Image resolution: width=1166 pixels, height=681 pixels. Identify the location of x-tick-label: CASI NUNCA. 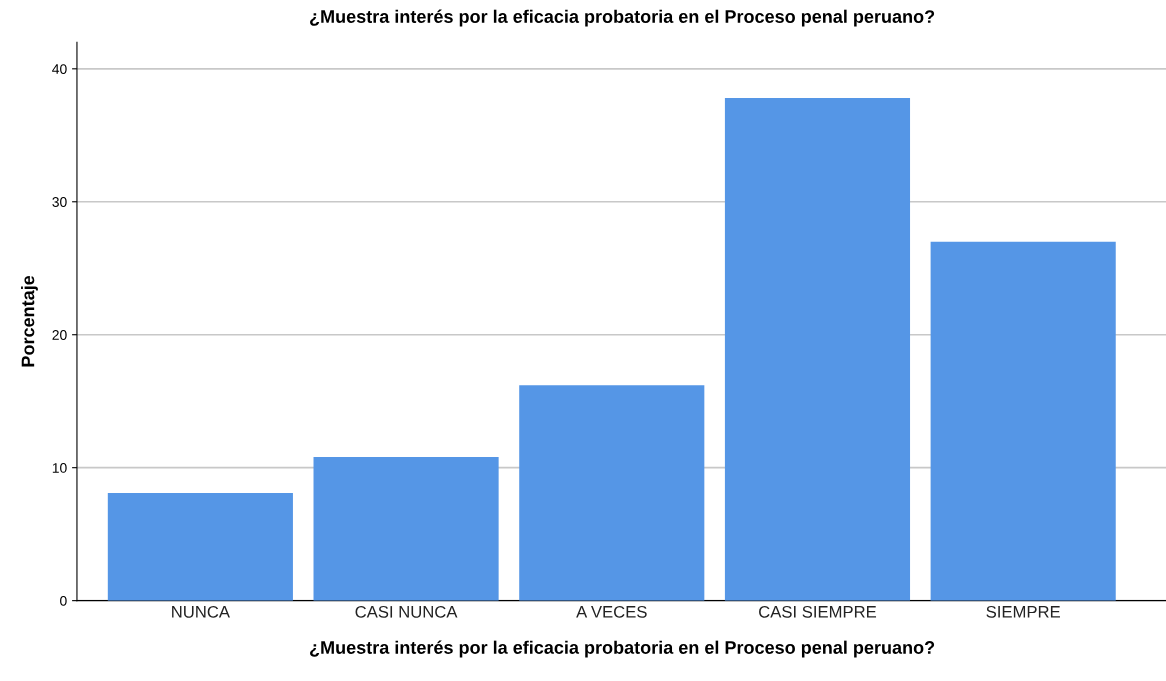
(406, 611).